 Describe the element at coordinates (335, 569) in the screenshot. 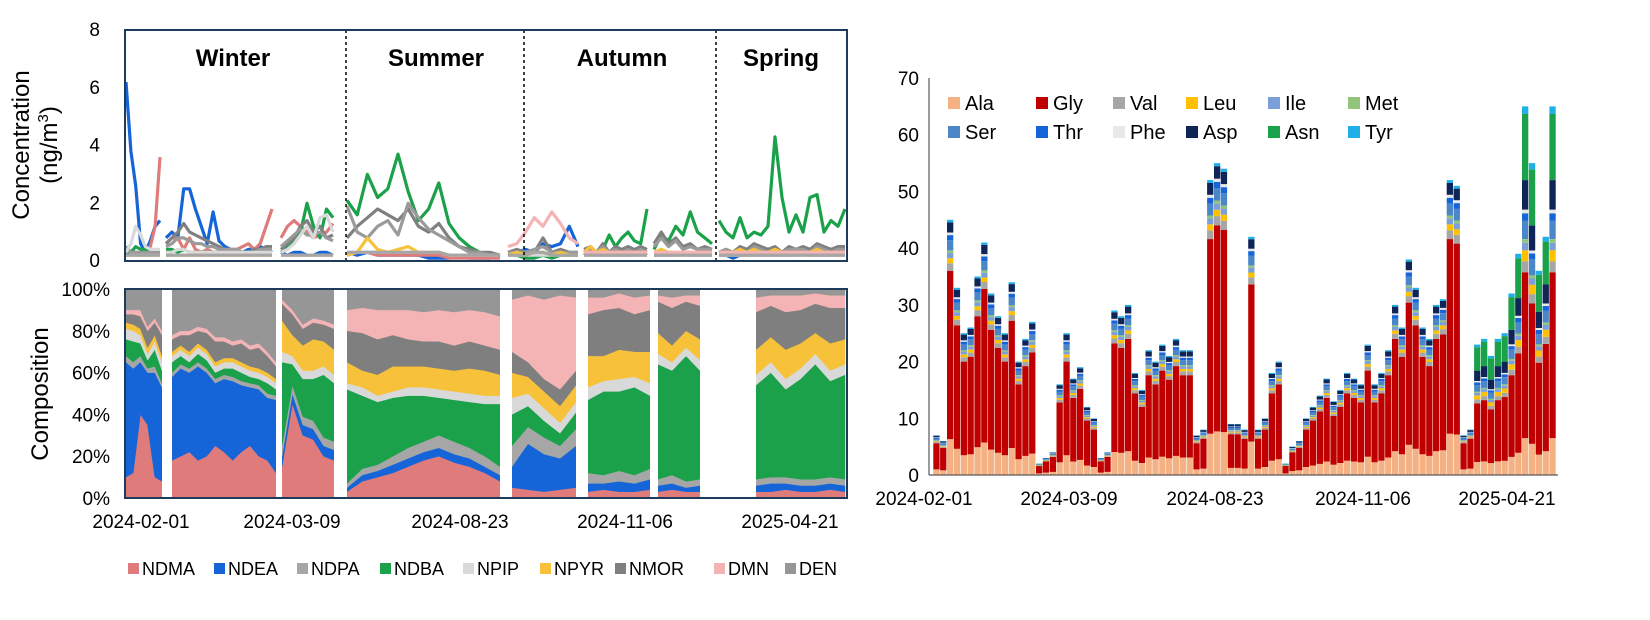

I see `legend-label-ndpa: NDPA` at that location.